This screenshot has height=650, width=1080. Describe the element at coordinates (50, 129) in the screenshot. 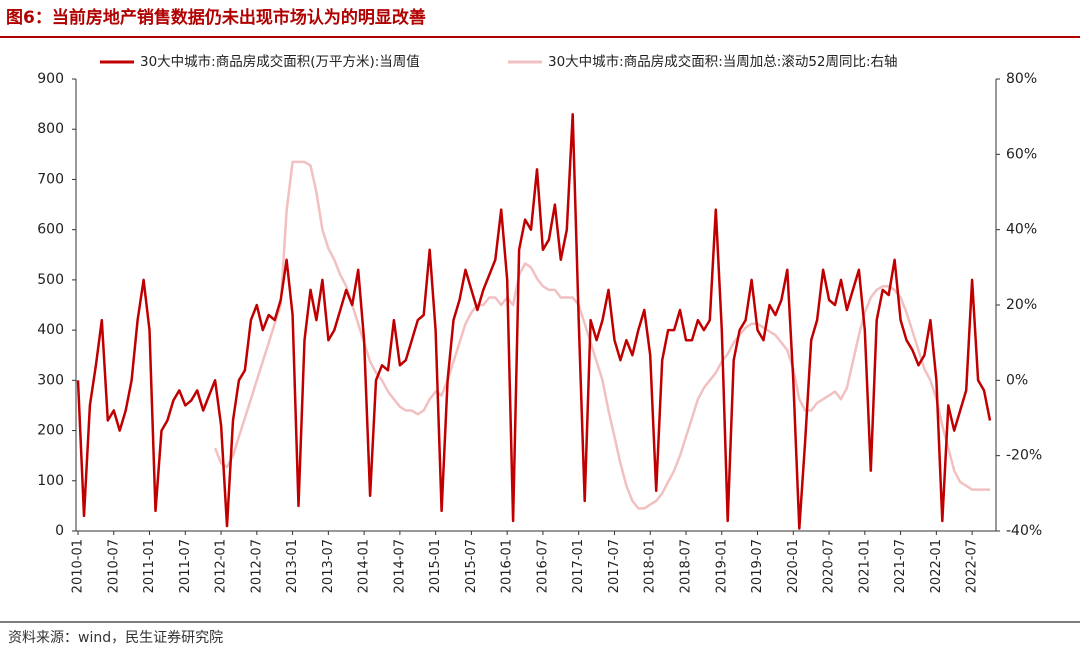

I see `y-tick-label: 800` at that location.